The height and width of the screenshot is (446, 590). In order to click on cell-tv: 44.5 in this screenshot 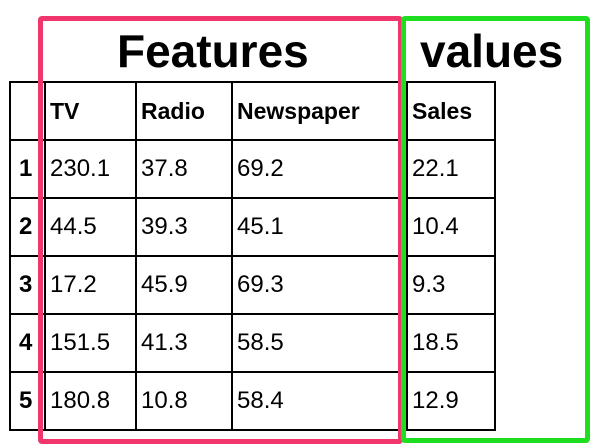, I will do `click(90, 227)`.